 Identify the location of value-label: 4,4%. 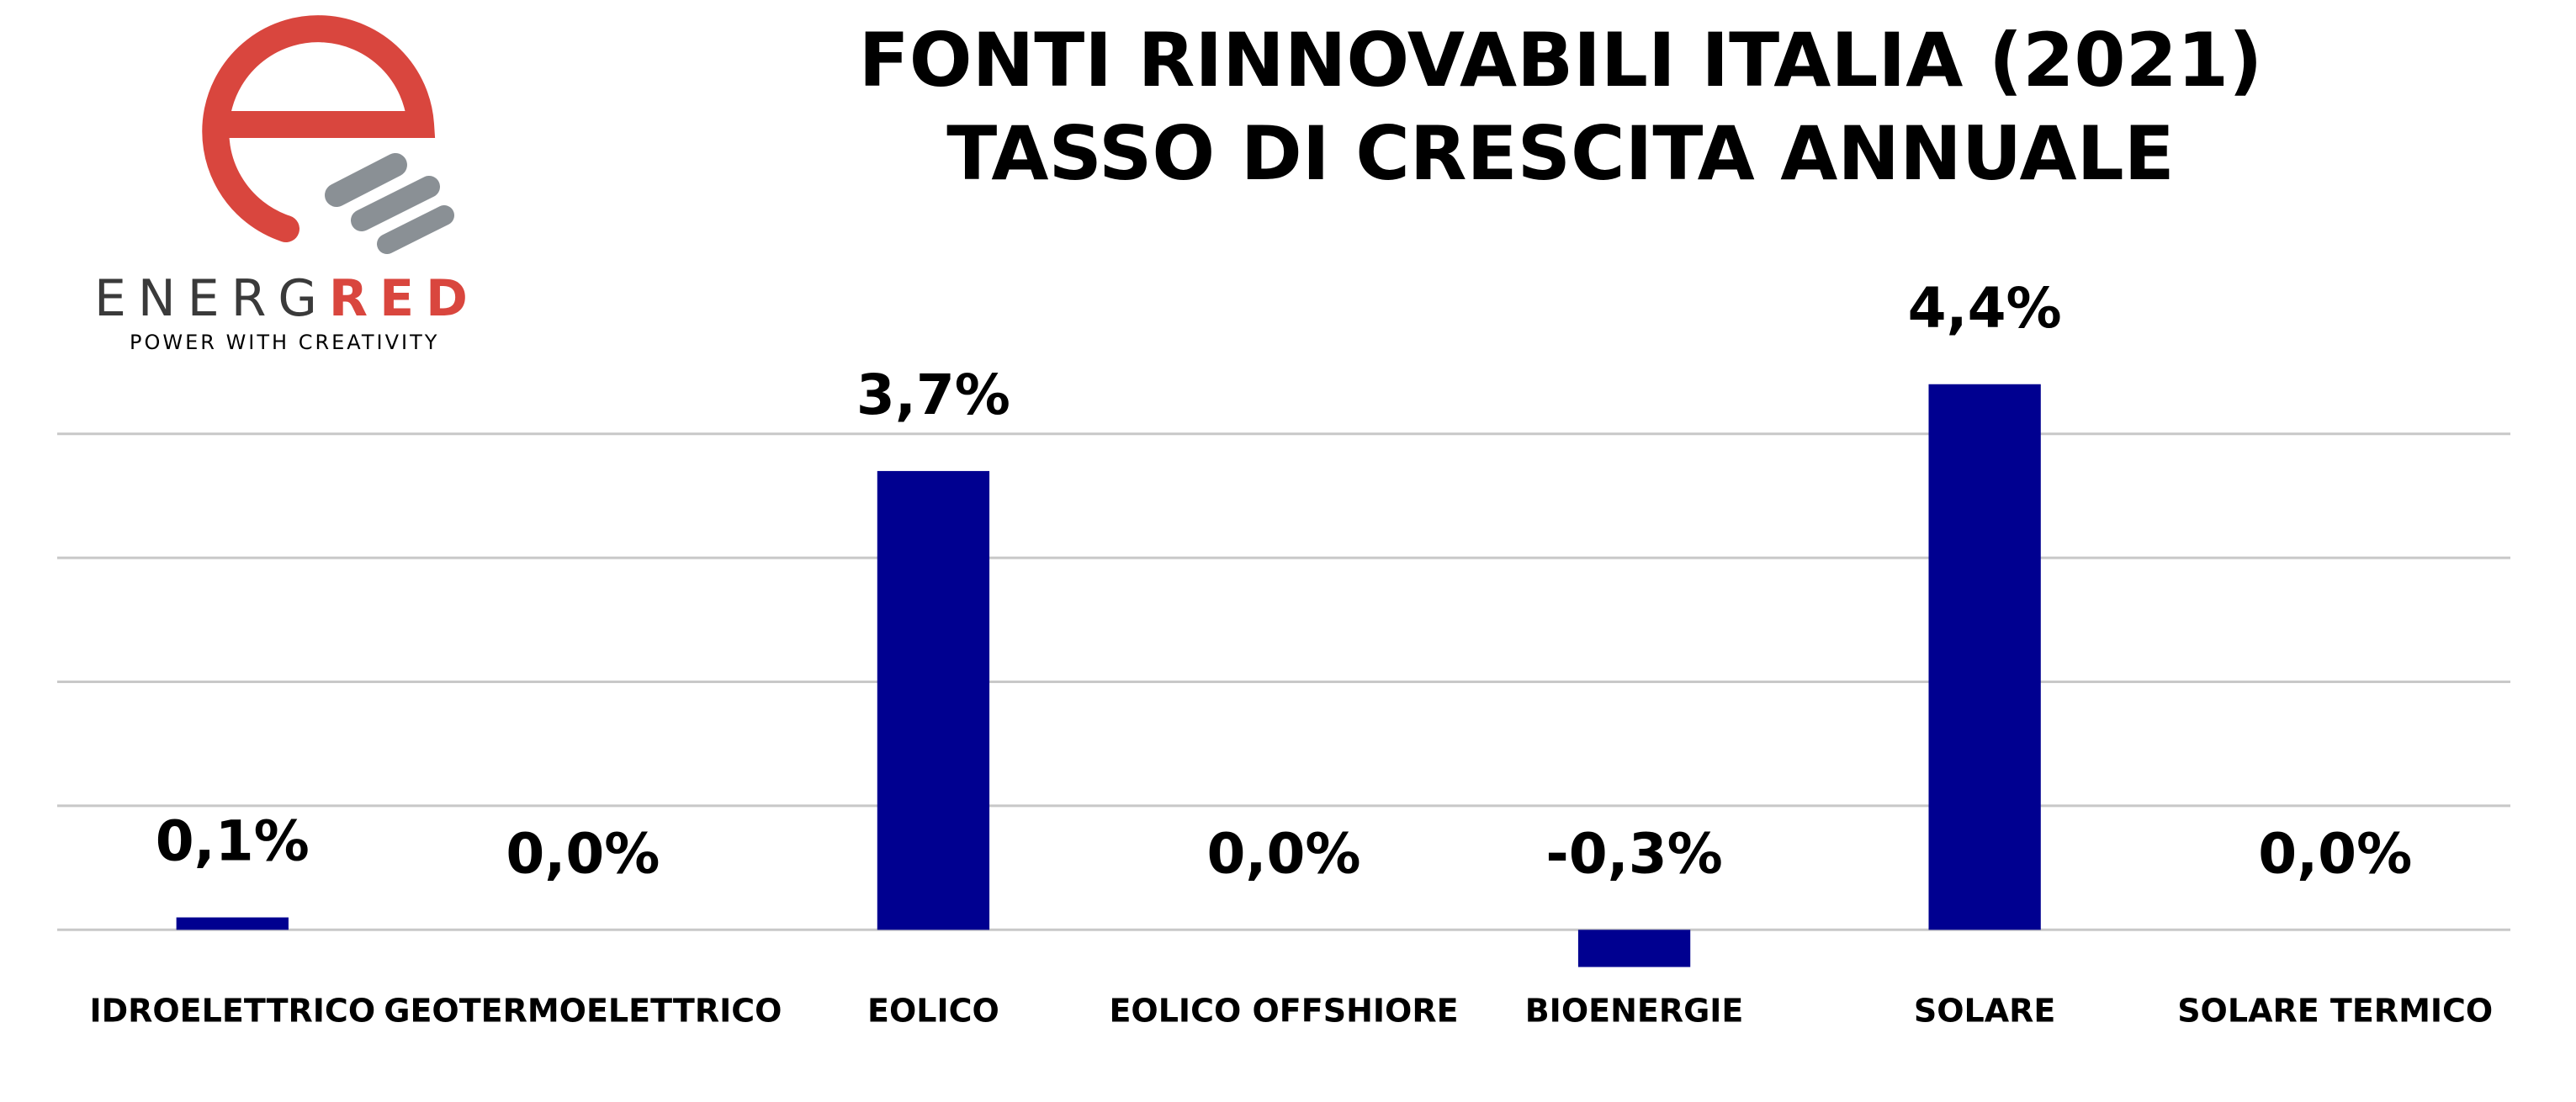
(1985, 309).